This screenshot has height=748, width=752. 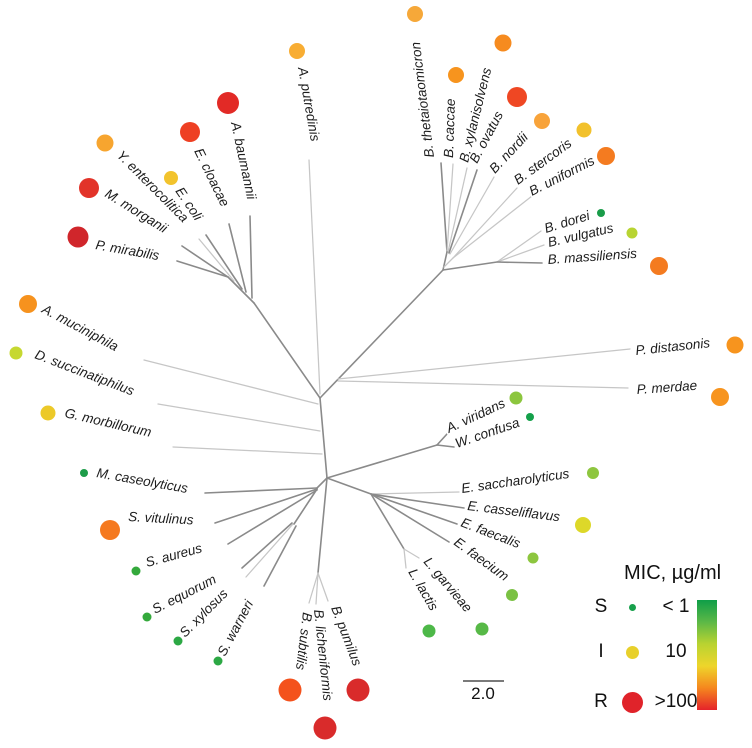 I want to click on legend-row-resistant: R >100, so click(x=646, y=702).